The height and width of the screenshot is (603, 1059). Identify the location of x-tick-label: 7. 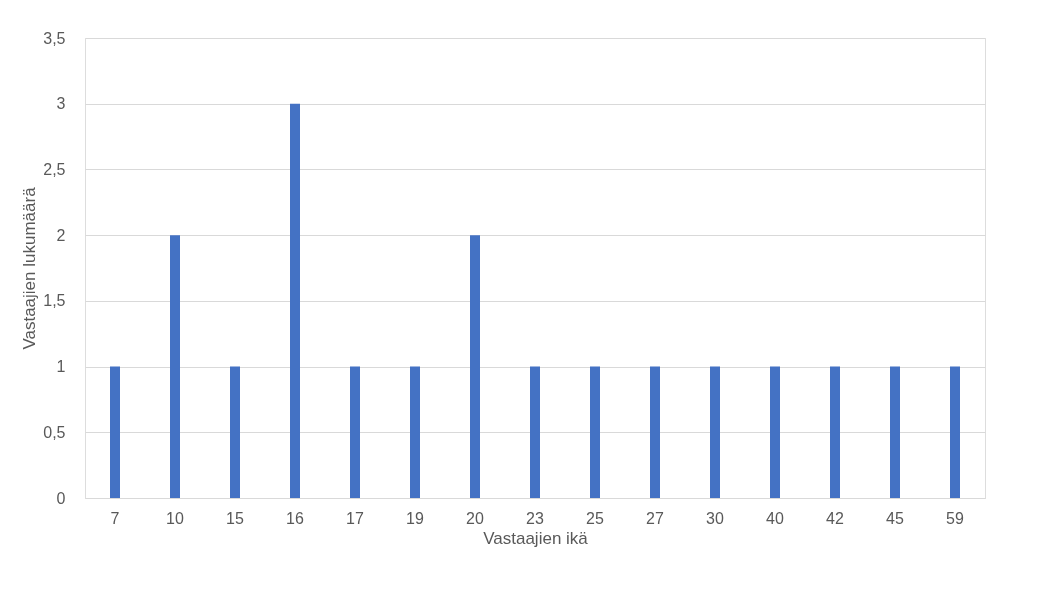
(115, 518).